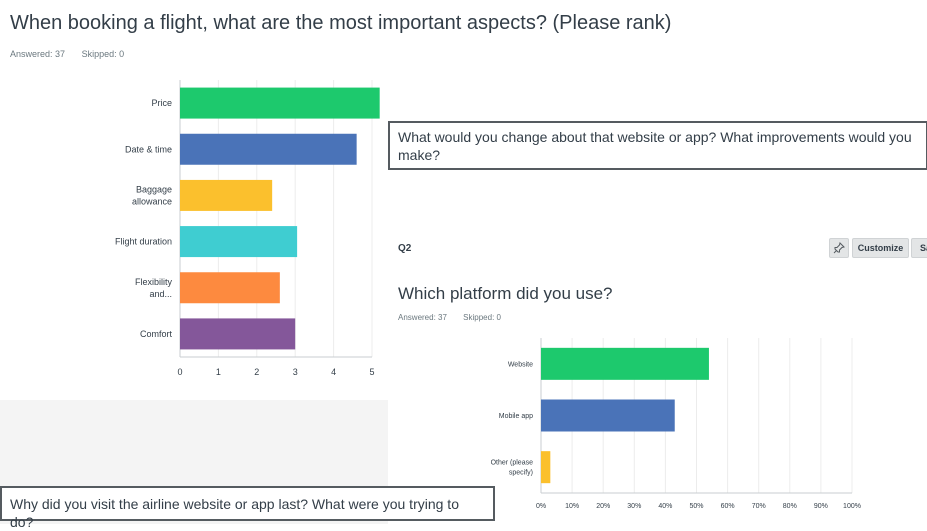  What do you see at coordinates (852, 506) in the screenshot?
I see `x-tick-label: 100%` at bounding box center [852, 506].